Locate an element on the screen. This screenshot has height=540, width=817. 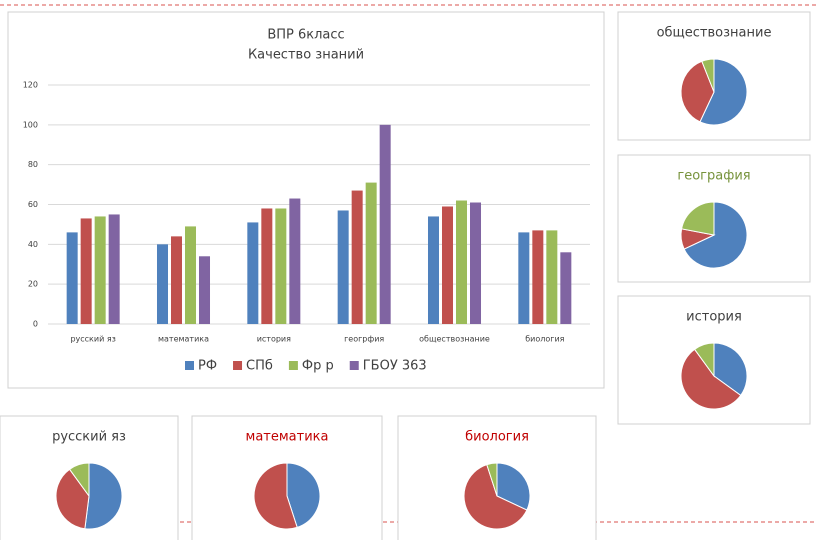
y-tick-label: 20 is located at coordinates (33, 284).